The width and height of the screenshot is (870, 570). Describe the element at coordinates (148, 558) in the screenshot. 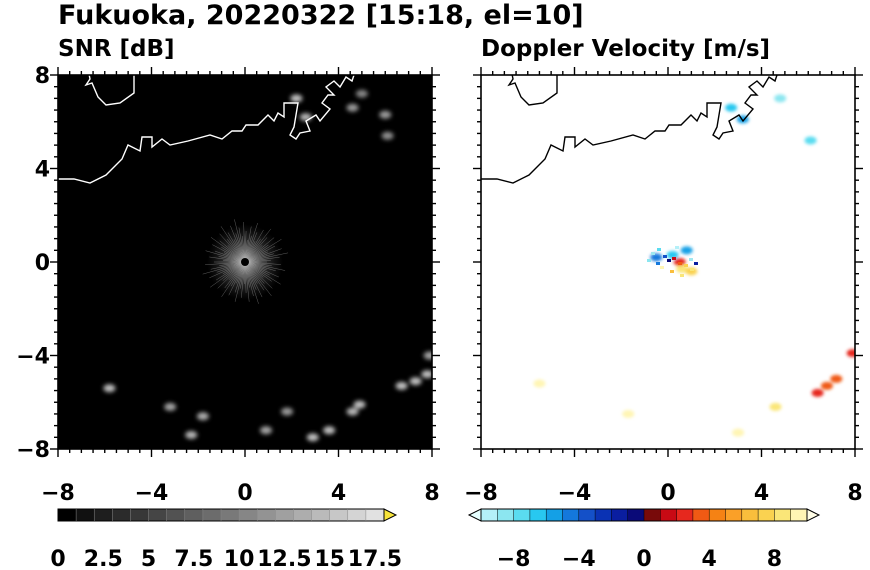

I see `snr-colorbar-label: 5` at that location.